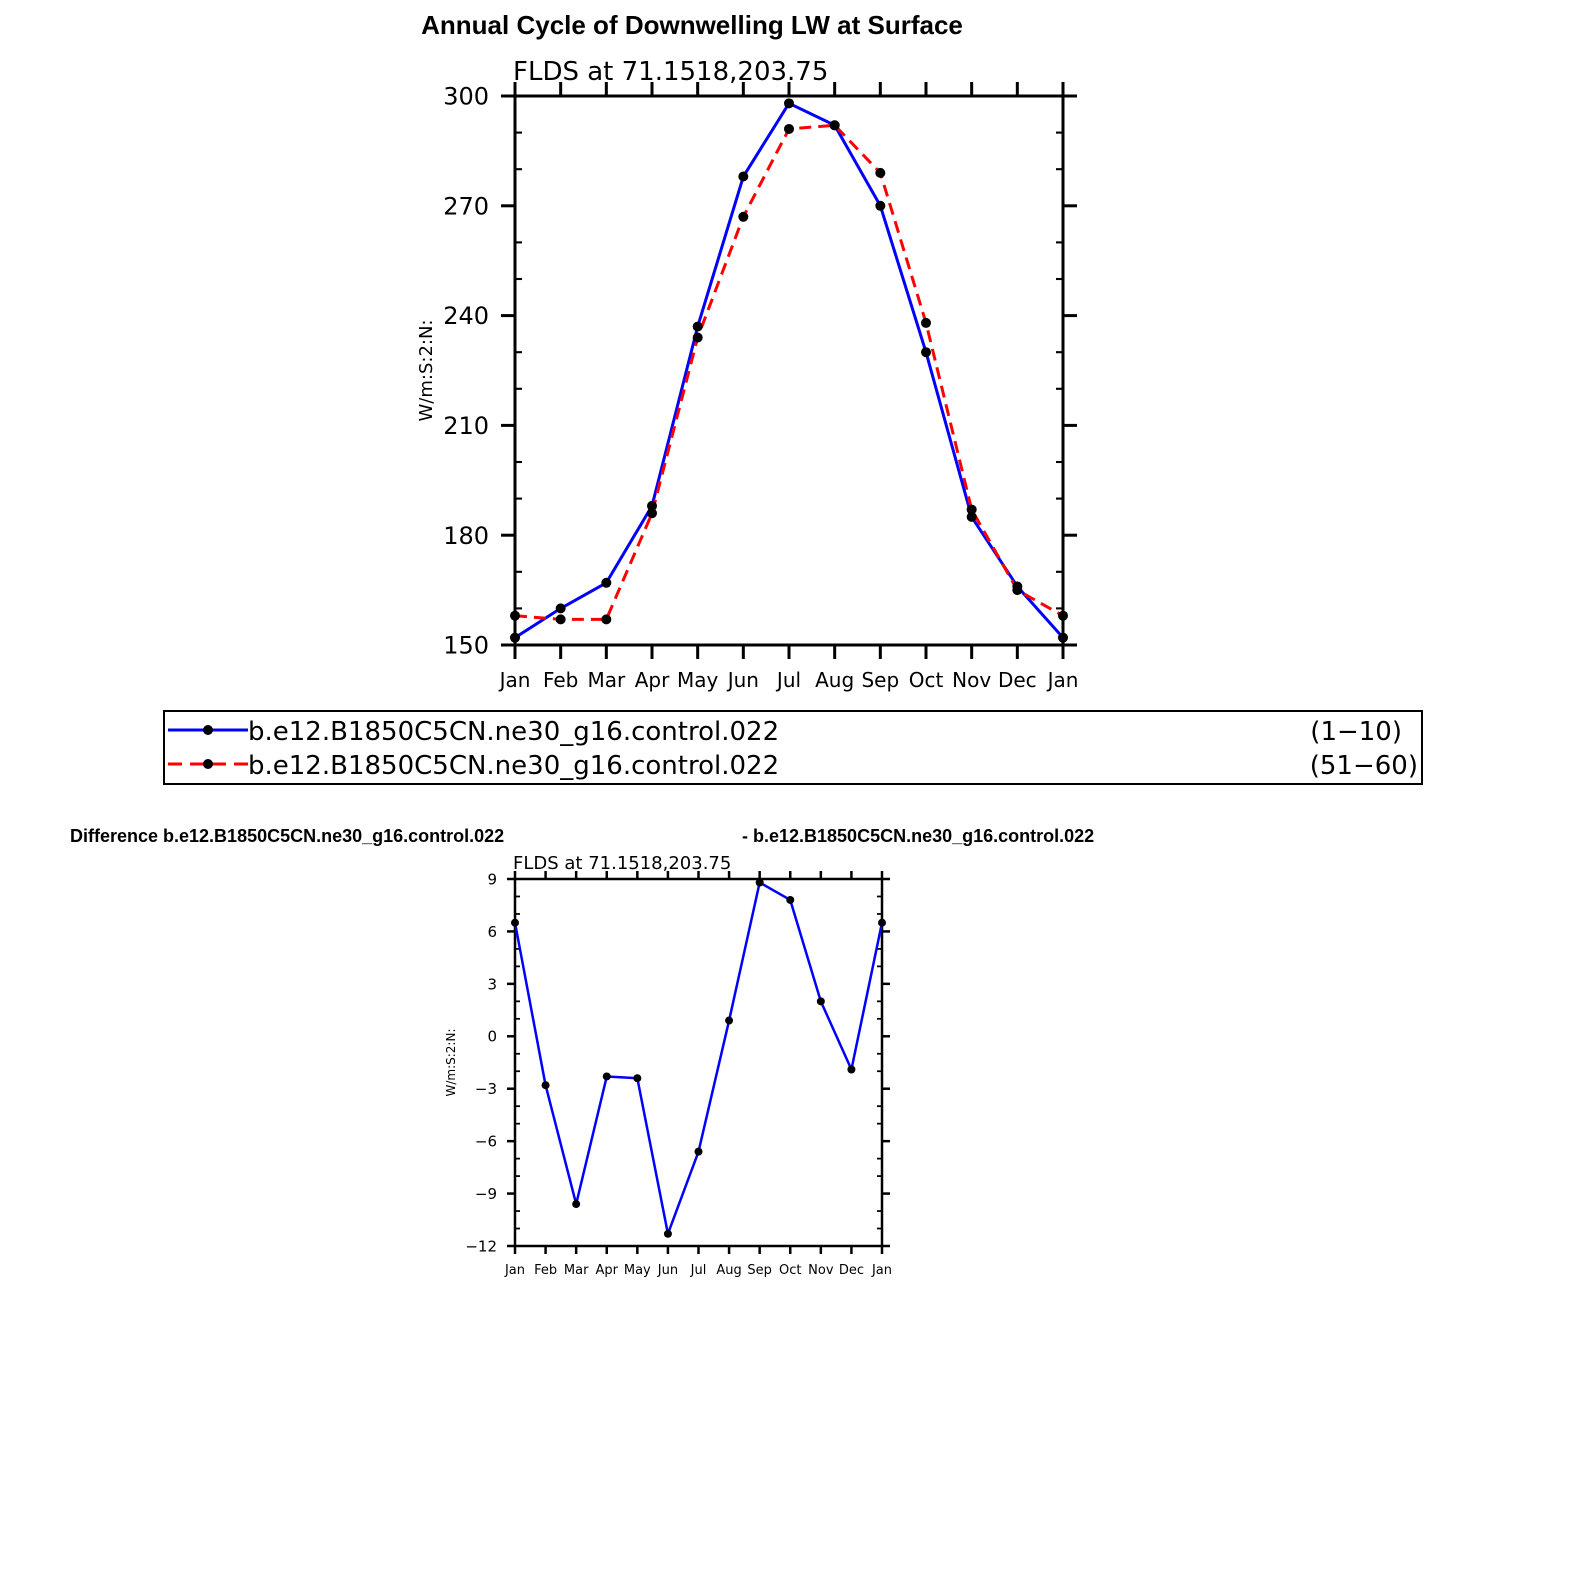 The image size is (1575, 1575). I want to click on y-tick-label: 9, so click(492, 879).